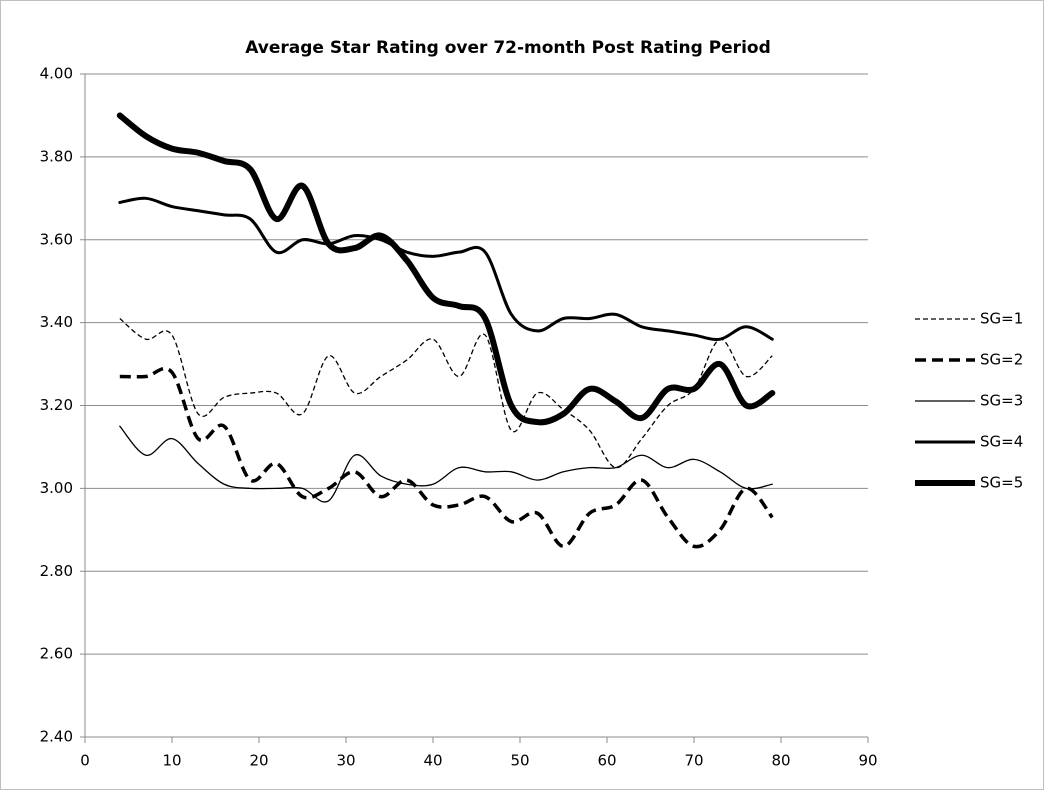 Image resolution: width=1045 pixels, height=791 pixels. I want to click on y-tick-label: 3.40, so click(56, 322).